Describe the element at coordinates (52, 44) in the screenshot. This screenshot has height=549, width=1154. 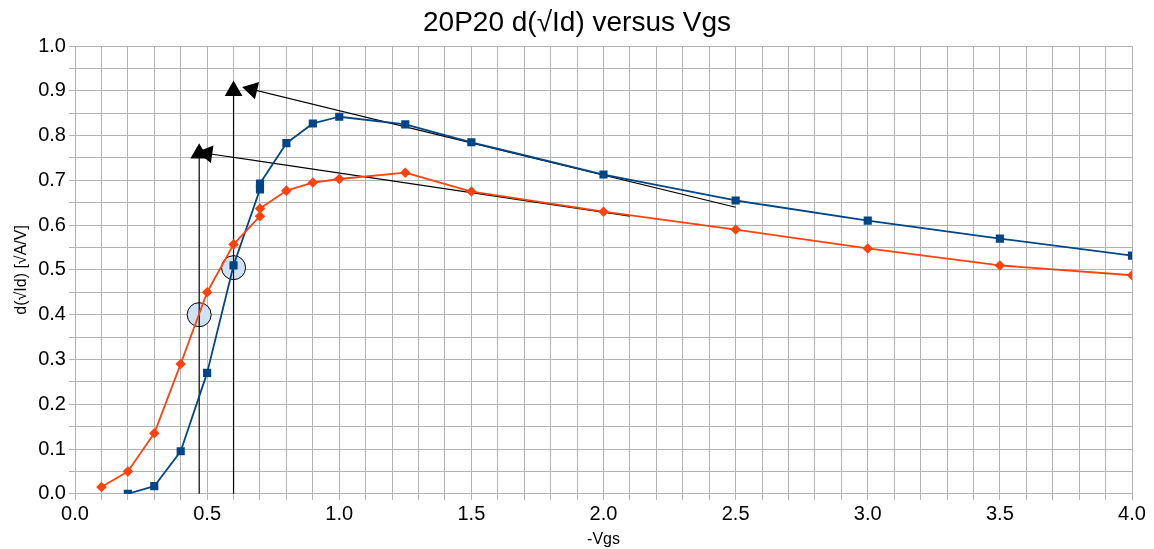
I see `y-tick-label: 1.0` at that location.